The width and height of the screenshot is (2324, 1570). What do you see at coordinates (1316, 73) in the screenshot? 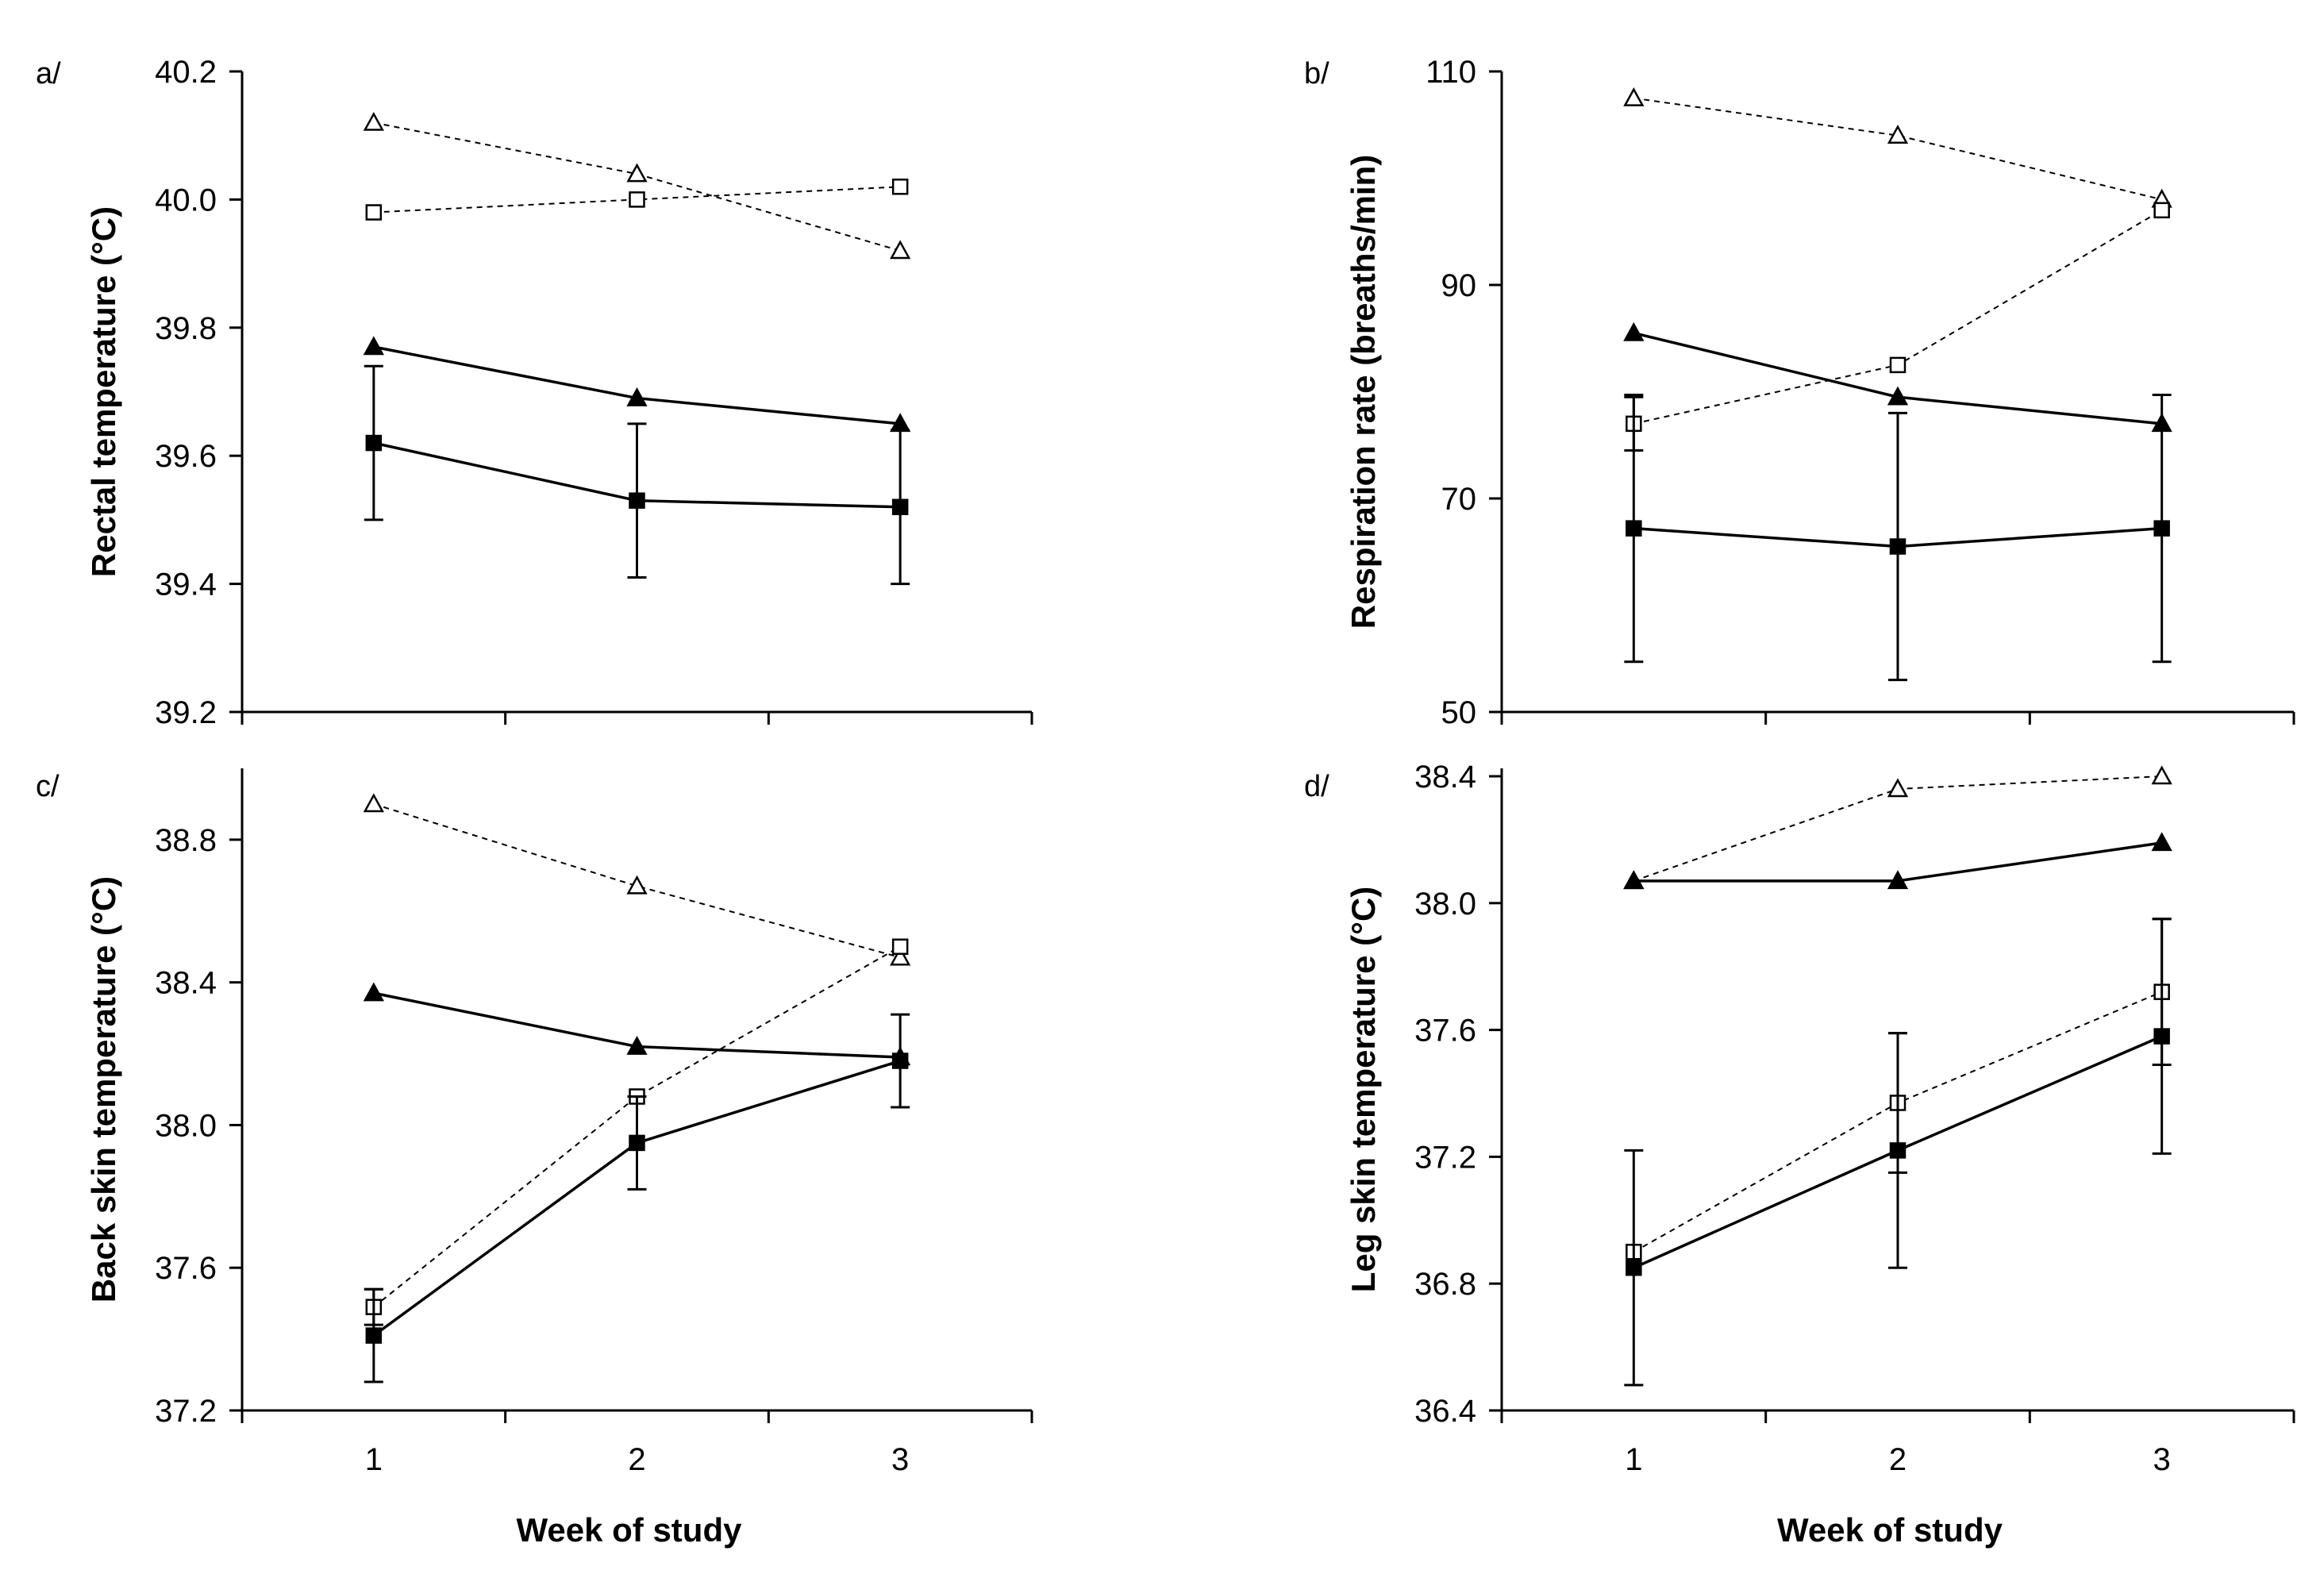
I see `panel-label: b/` at bounding box center [1316, 73].